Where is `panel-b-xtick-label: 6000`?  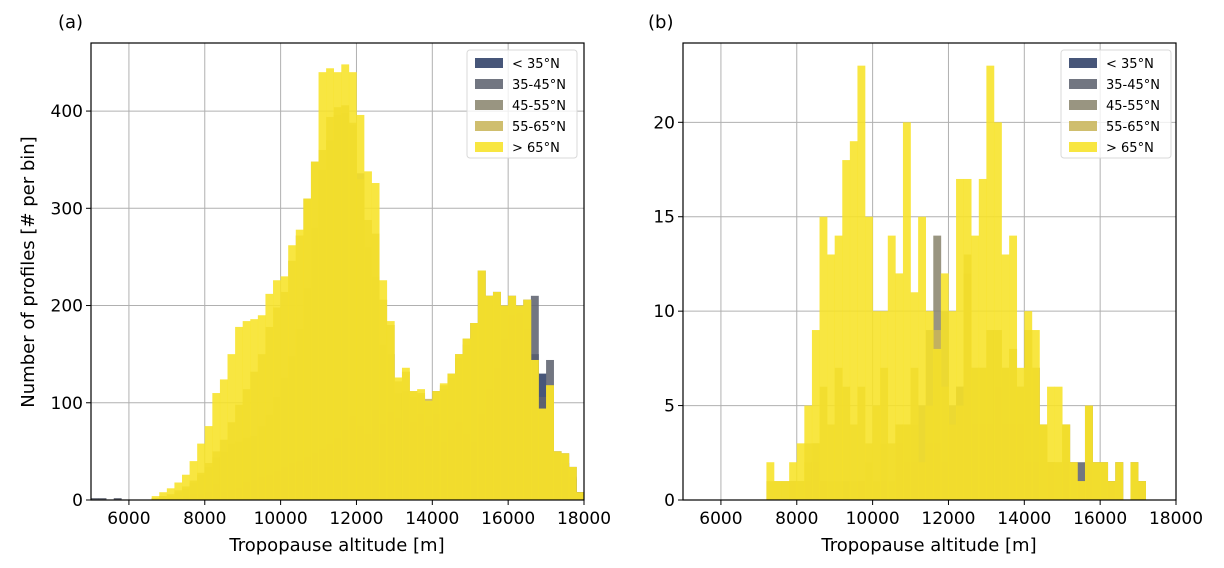 panel-b-xtick-label: 6000 is located at coordinates (720, 519).